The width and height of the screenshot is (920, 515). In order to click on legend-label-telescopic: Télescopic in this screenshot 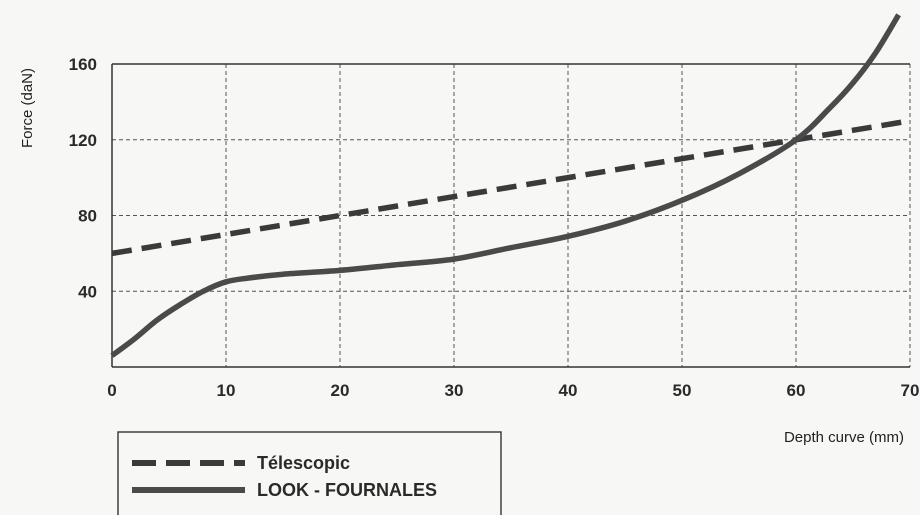, I will do `click(303, 463)`.